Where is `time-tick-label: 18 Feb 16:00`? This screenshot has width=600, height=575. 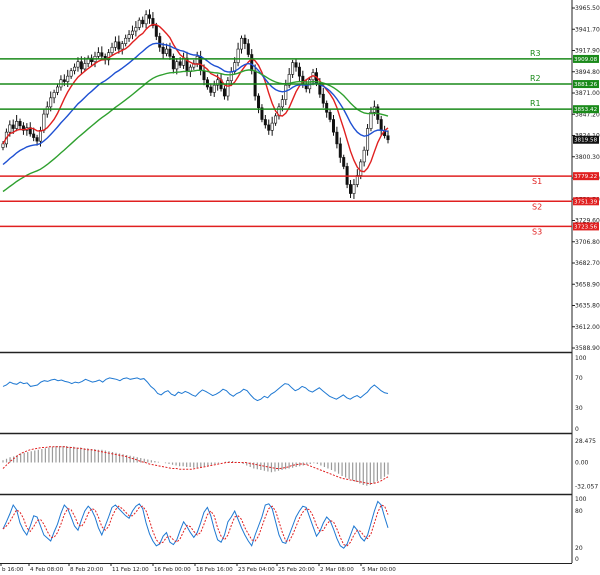 time-tick-label: 18 Feb 16:00 is located at coordinates (214, 570).